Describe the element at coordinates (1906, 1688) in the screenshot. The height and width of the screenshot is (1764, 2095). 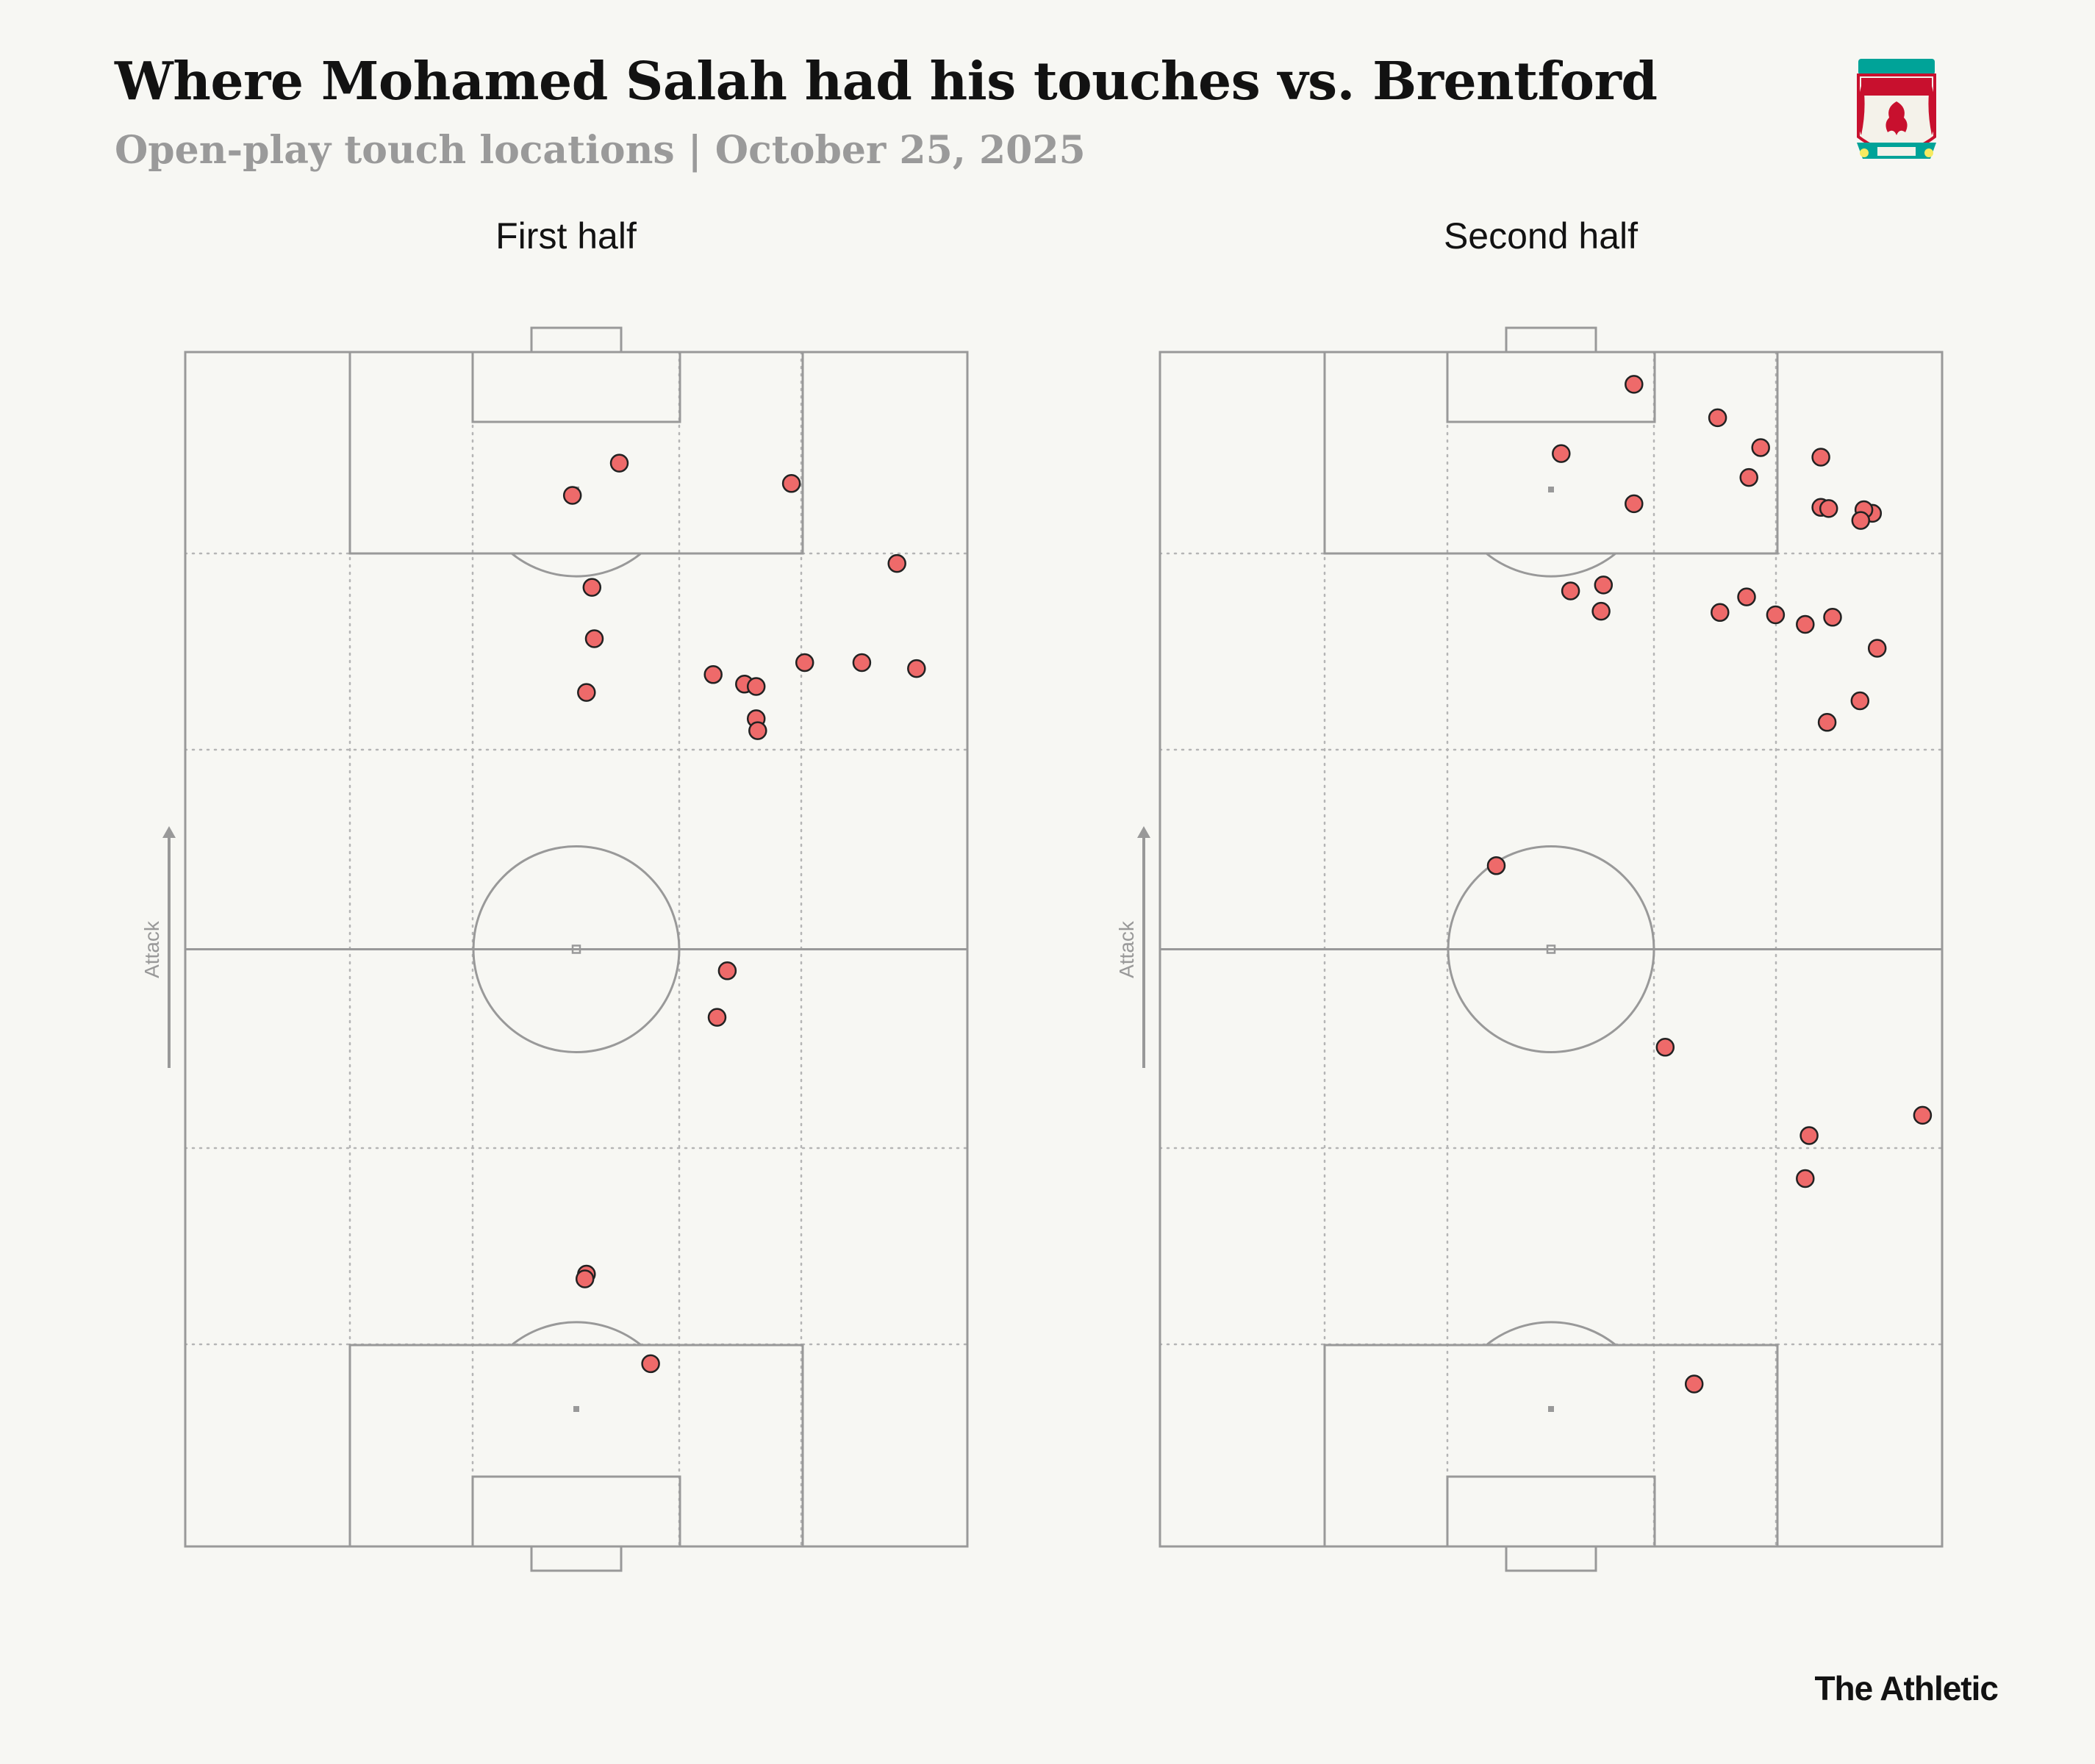
I see `brand-logo: The Athletic` at that location.